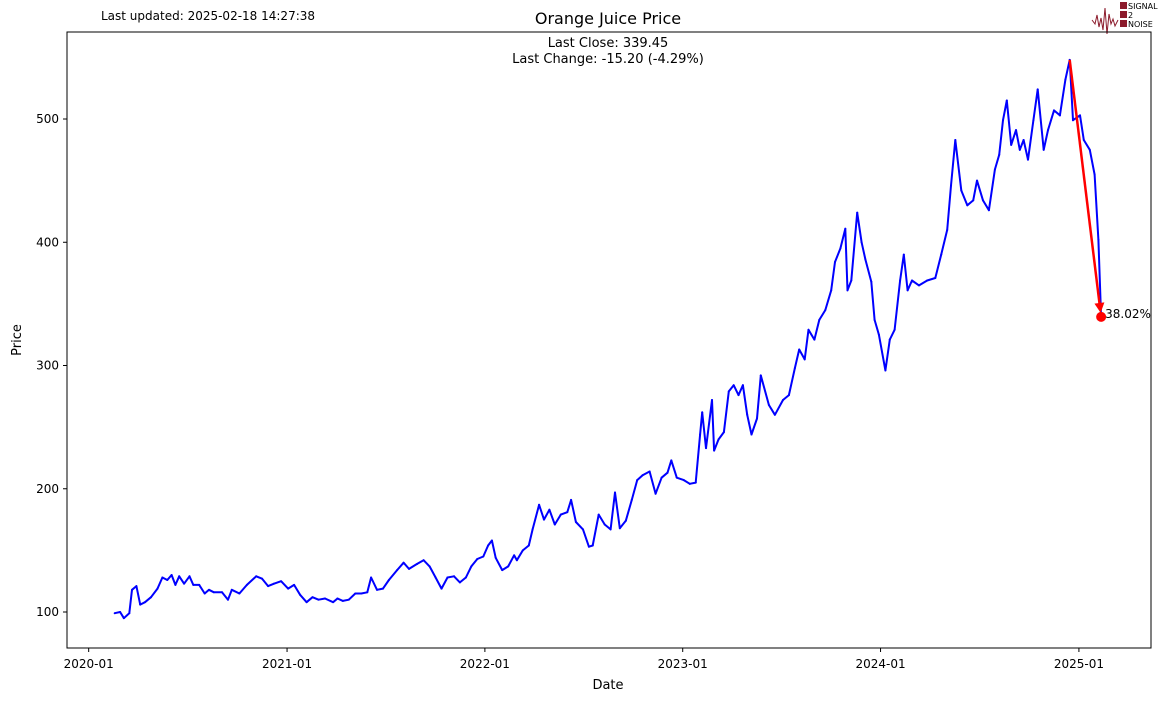 This screenshot has height=705, width=1163. Describe the element at coordinates (1130, 15) in the screenshot. I see `logo-text-2: 2` at that location.